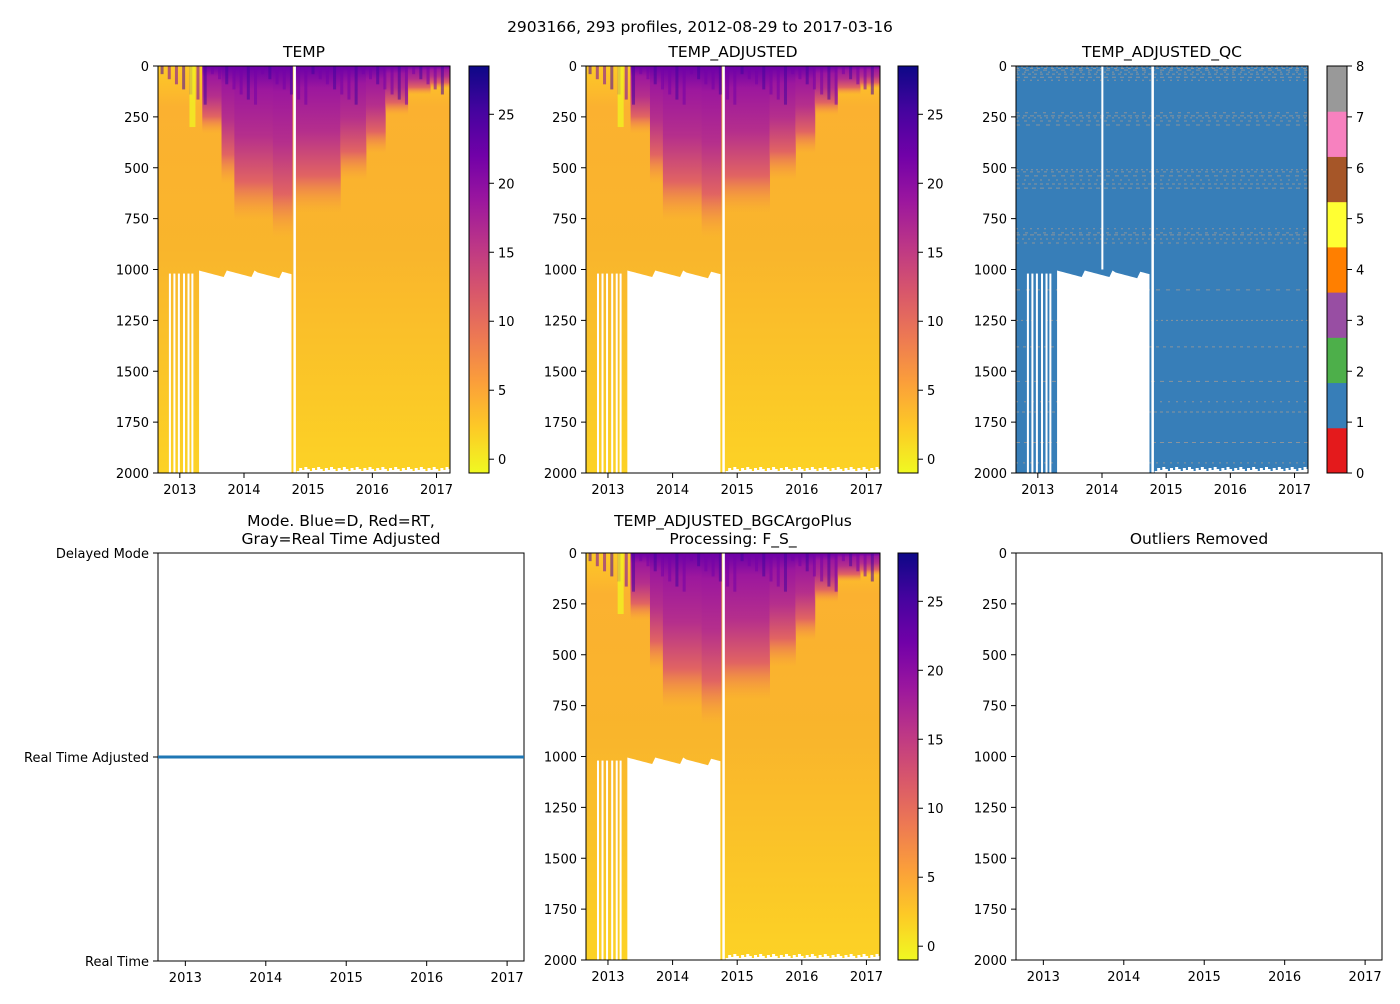 This screenshot has height=1004, width=1400. I want to click on y-tick-label: 1000, so click(560, 758).